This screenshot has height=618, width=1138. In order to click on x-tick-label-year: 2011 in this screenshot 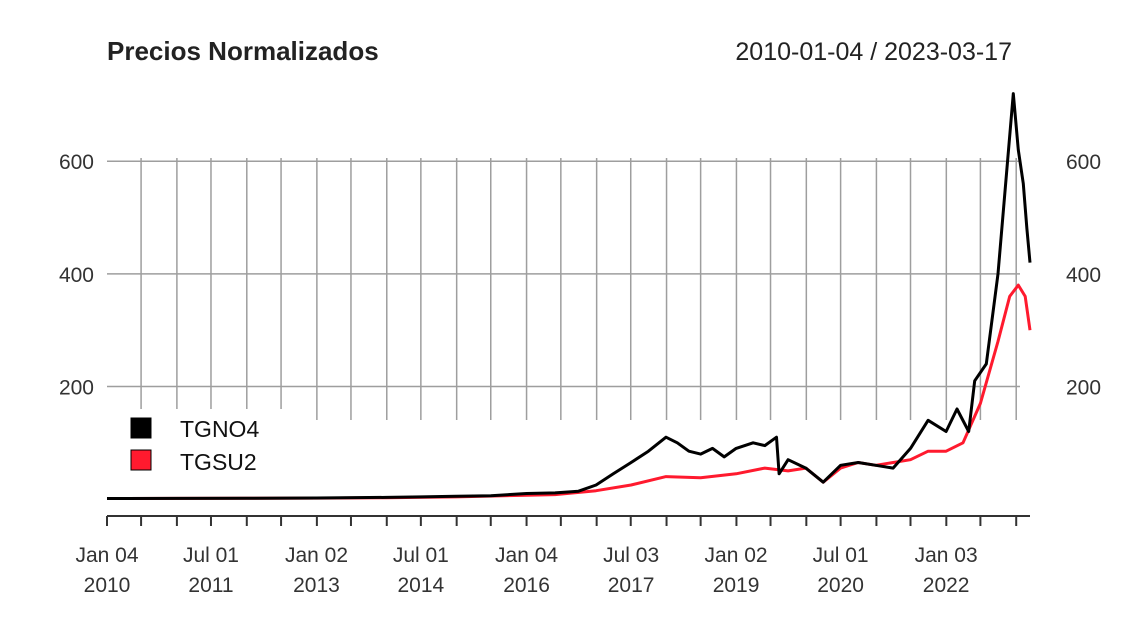, I will do `click(210, 585)`.